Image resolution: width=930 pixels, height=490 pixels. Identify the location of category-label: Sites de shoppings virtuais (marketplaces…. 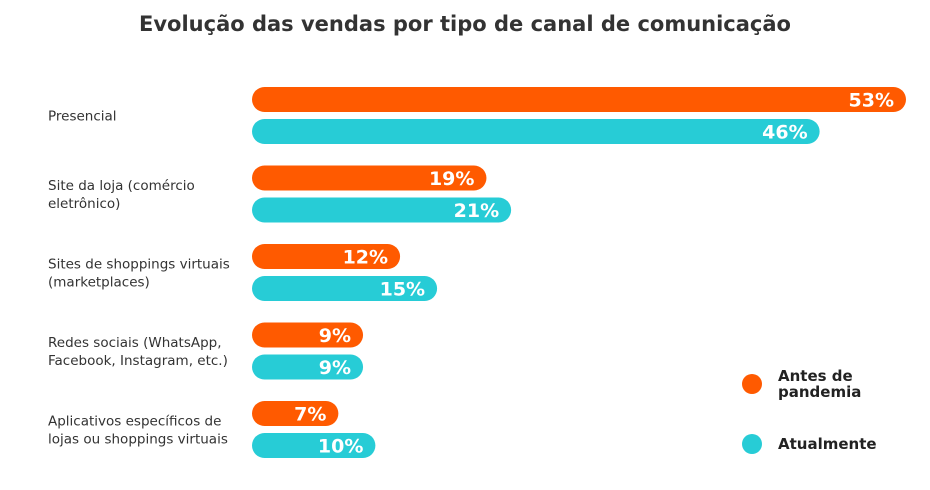
(139, 274).